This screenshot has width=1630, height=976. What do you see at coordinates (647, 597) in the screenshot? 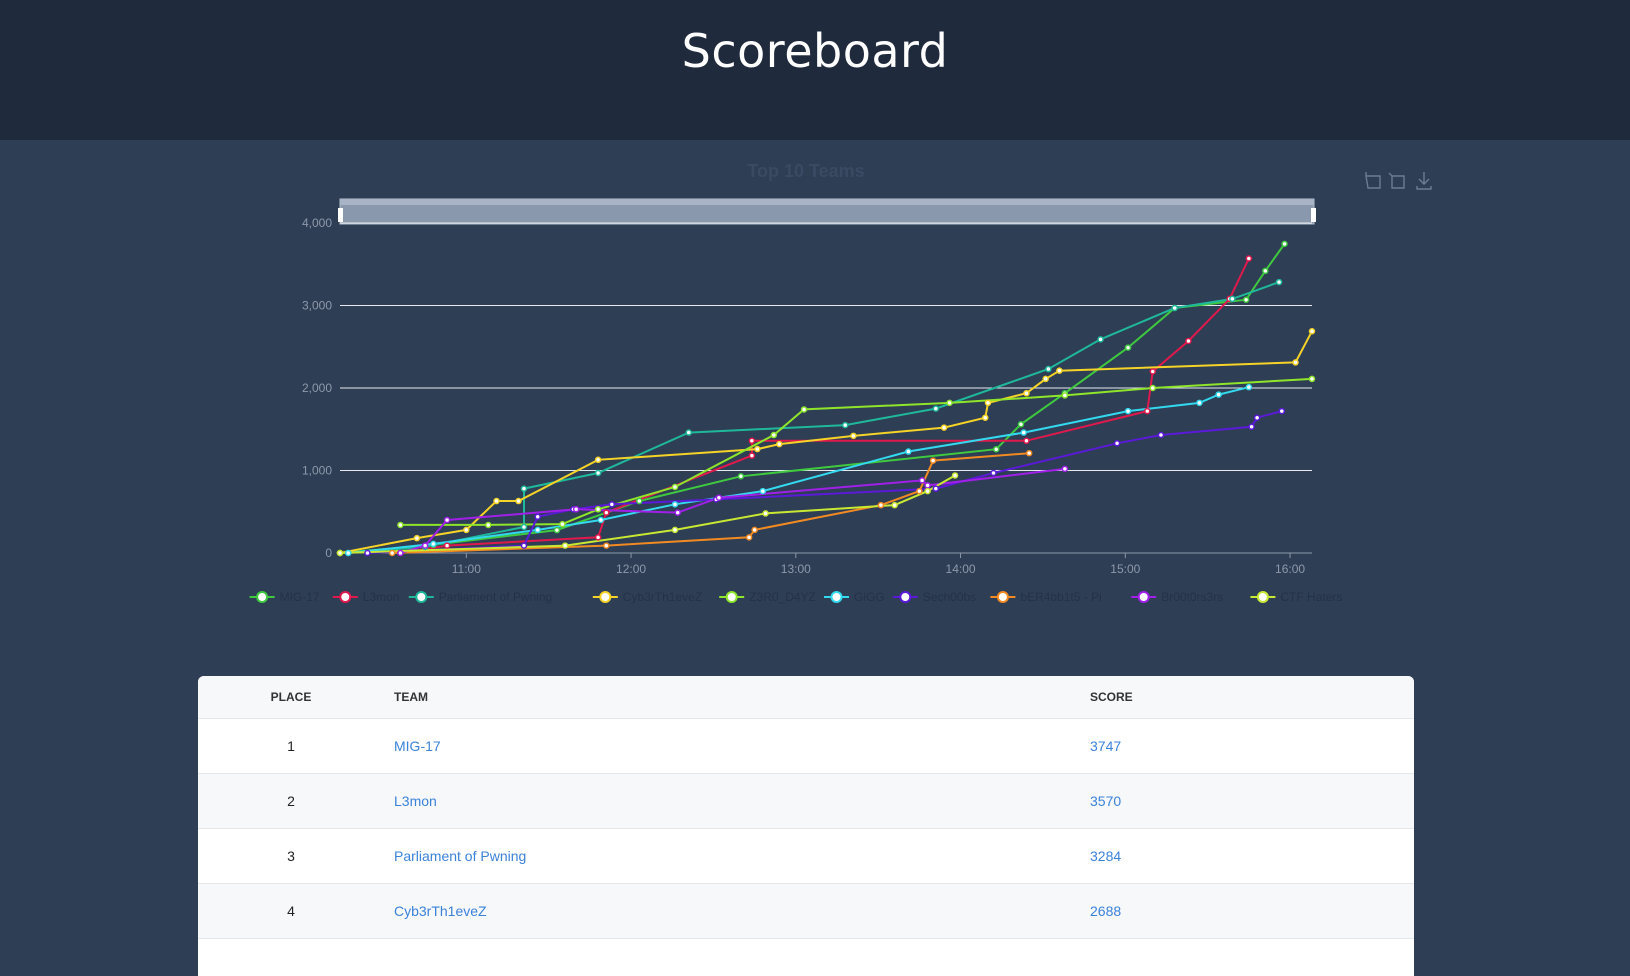
I see `legend-item: Cyb3rTh1eveZ` at bounding box center [647, 597].